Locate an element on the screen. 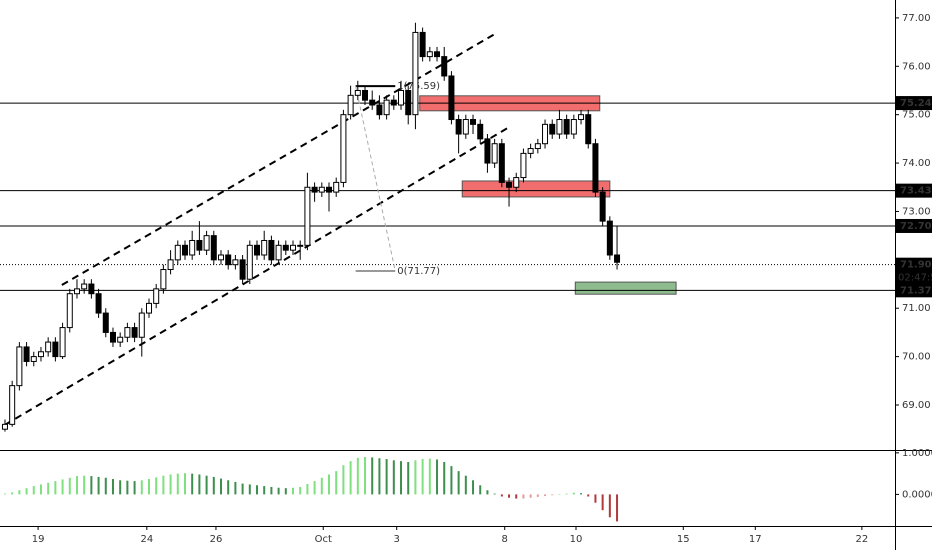 This screenshot has width=932, height=550. level-label: 73.43 is located at coordinates (916, 191).